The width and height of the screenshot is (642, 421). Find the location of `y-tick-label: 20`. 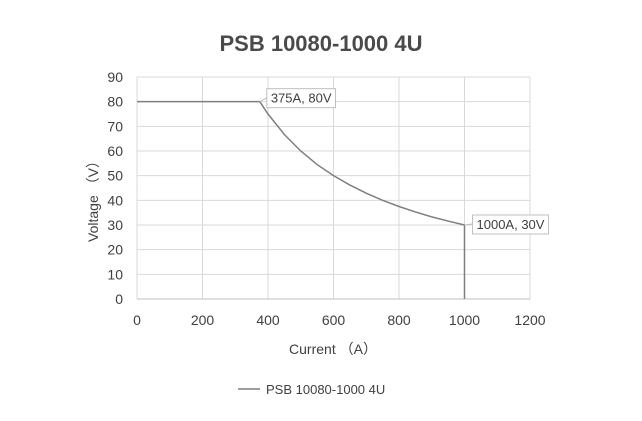

y-tick-label: 20 is located at coordinates (115, 250).